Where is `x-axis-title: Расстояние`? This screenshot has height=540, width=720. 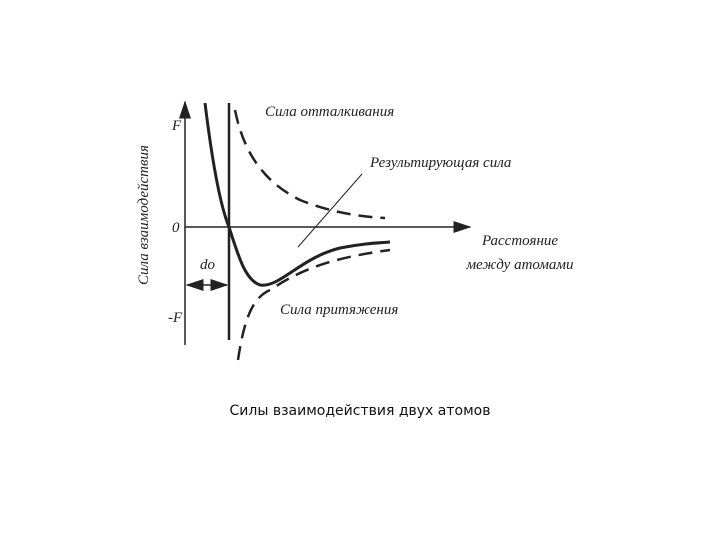
x-axis-title: Расстояние is located at coordinates (519, 241).